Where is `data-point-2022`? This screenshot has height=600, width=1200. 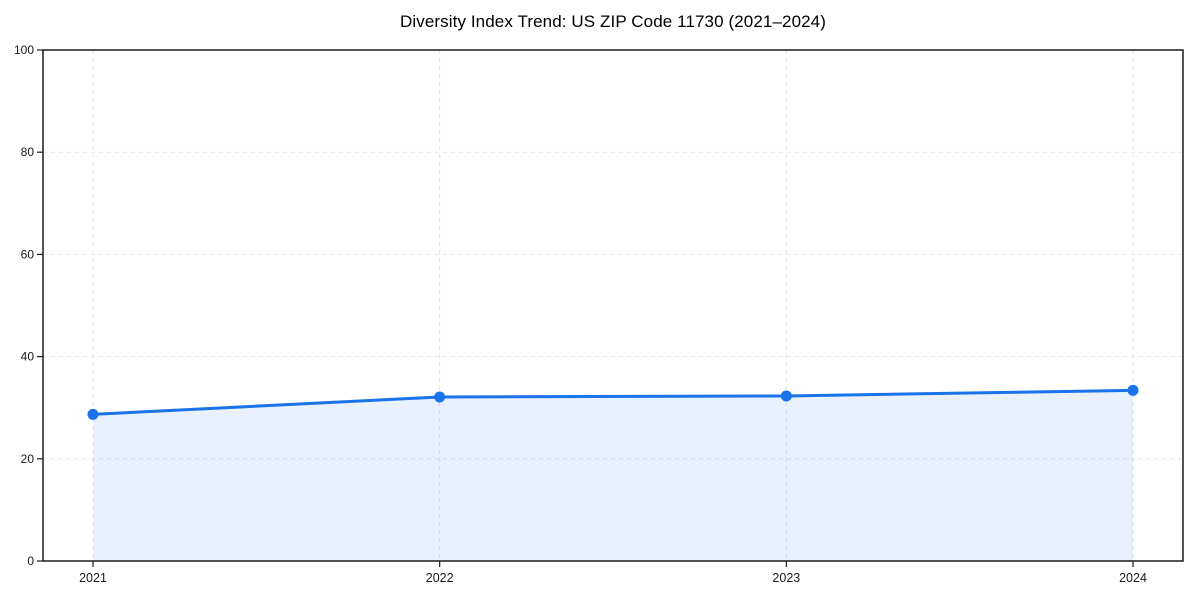
data-point-2022 is located at coordinates (440, 397).